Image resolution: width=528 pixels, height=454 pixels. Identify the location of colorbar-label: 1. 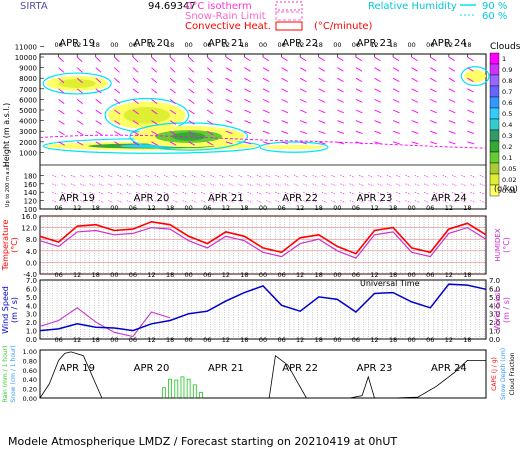
(504, 59).